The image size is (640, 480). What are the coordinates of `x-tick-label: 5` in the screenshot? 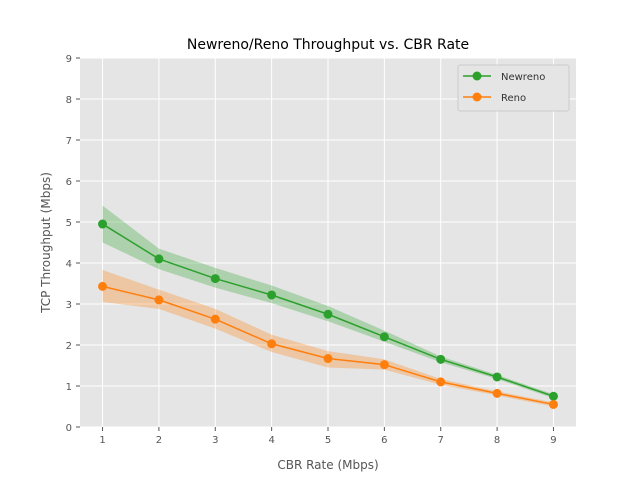 It's located at (328, 440).